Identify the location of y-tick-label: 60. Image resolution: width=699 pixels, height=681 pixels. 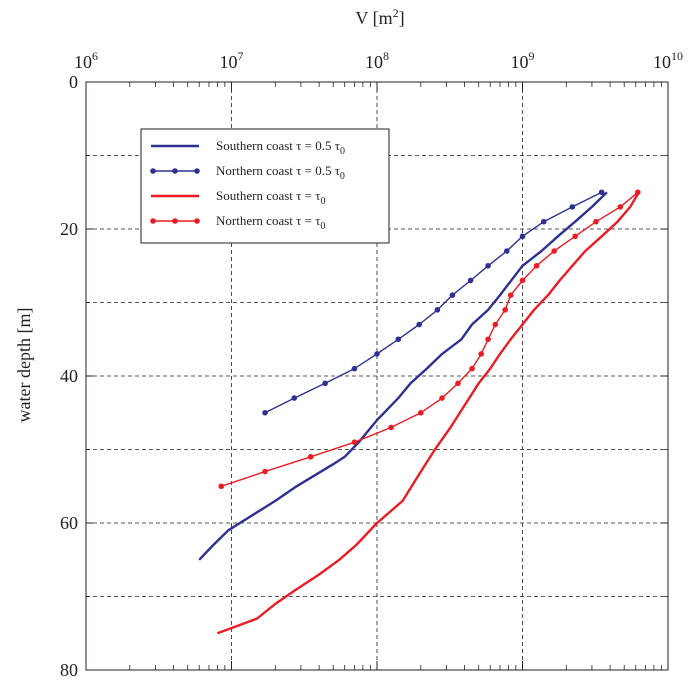
(69, 523).